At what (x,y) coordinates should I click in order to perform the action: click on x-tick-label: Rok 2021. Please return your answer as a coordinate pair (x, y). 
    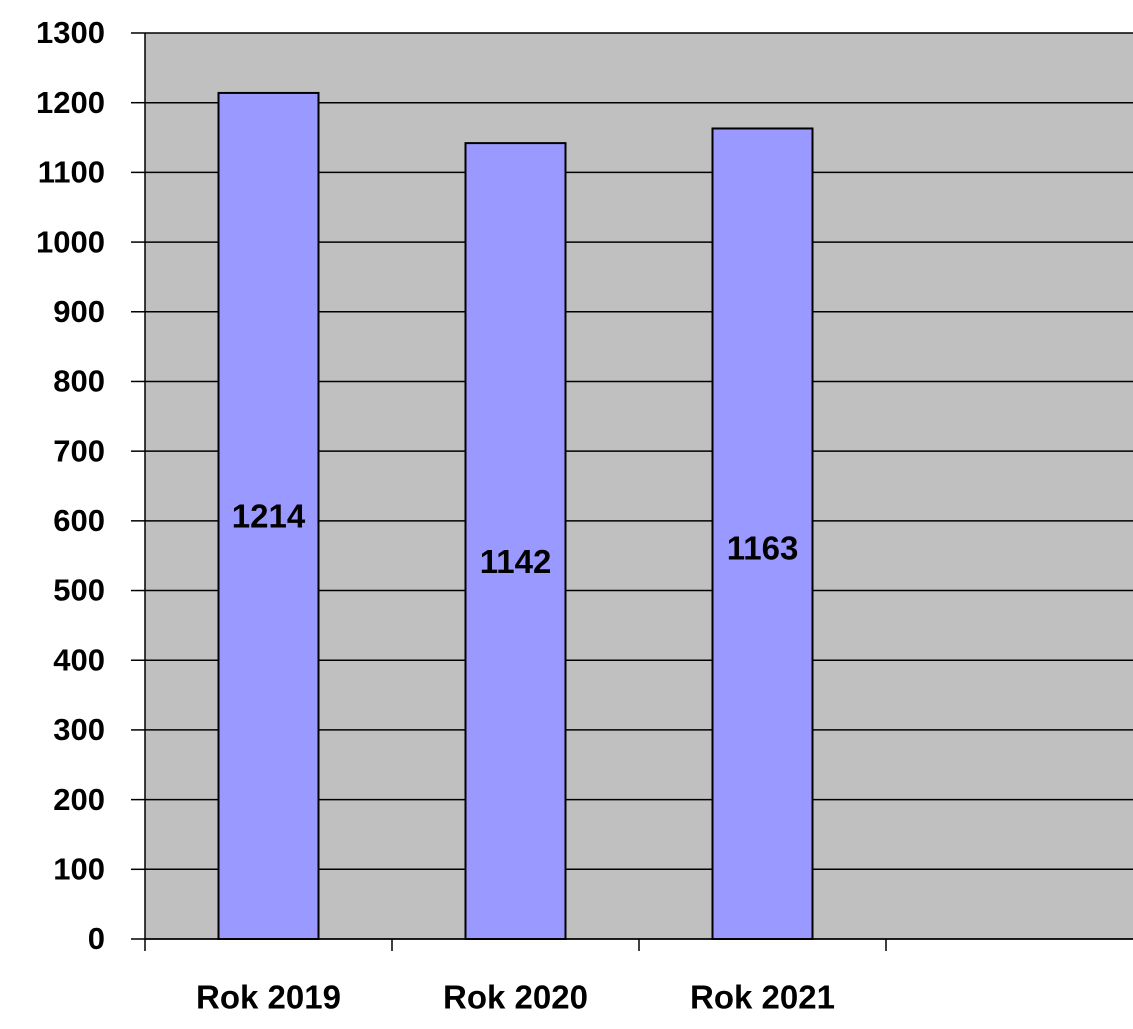
    Looking at the image, I should click on (762, 997).